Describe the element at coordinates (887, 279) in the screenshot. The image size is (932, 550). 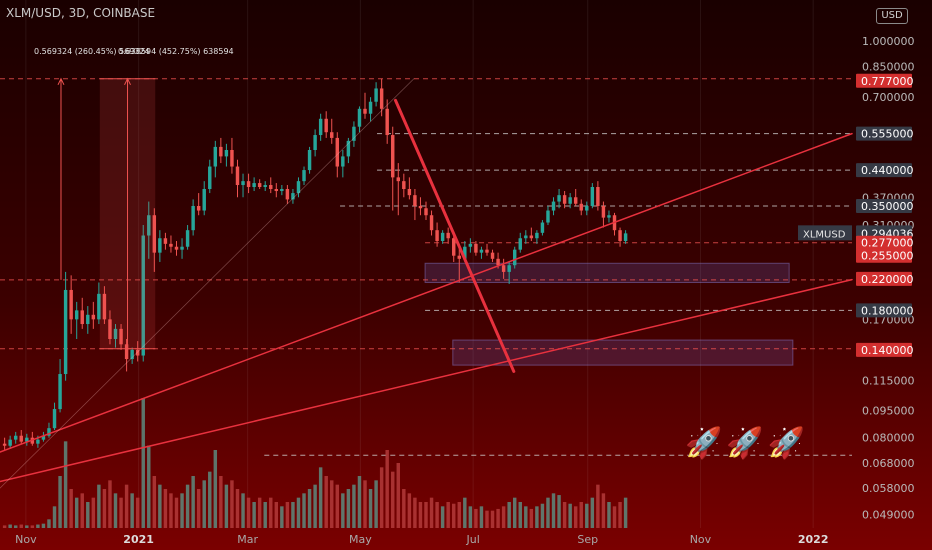
I see `price-badge-label-7: 0.220000` at that location.